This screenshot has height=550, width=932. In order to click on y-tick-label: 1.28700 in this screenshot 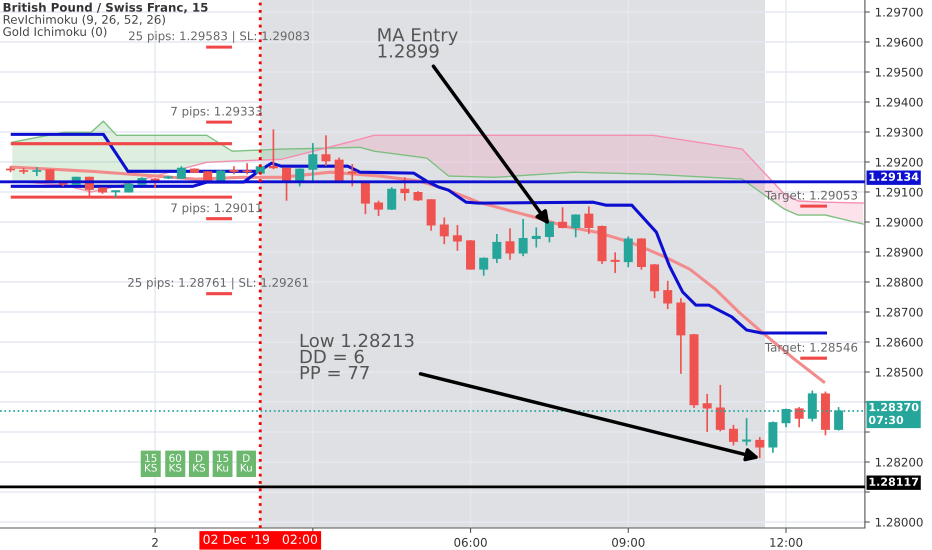, I will do `click(899, 312)`.